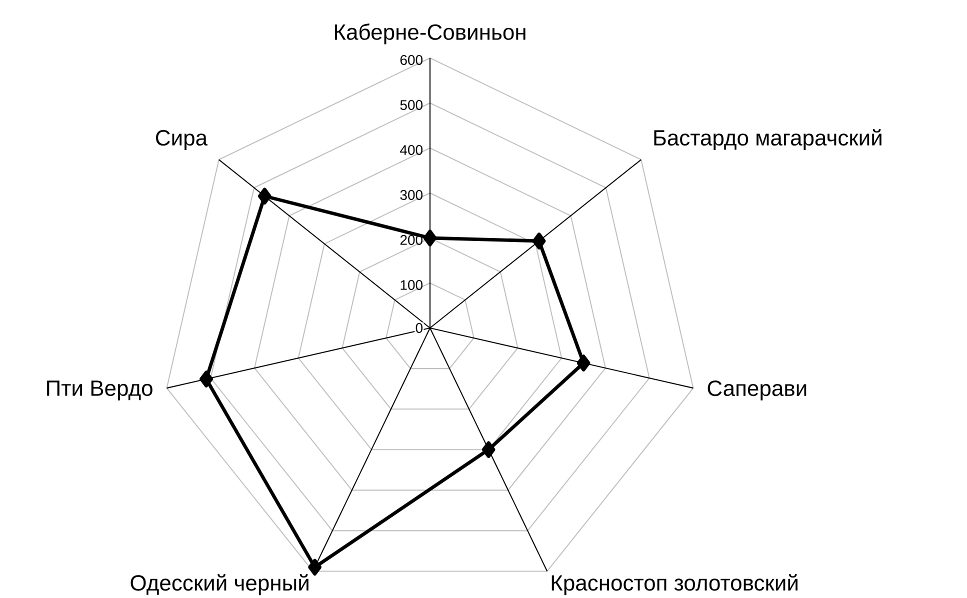 The image size is (967, 598). I want to click on spoke-label: Красностоп золотовский, so click(675, 585).